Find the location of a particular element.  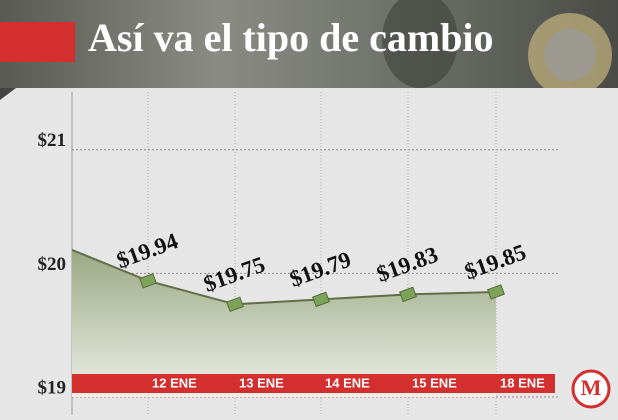

y-tick-label: $21 is located at coordinates (52, 140).